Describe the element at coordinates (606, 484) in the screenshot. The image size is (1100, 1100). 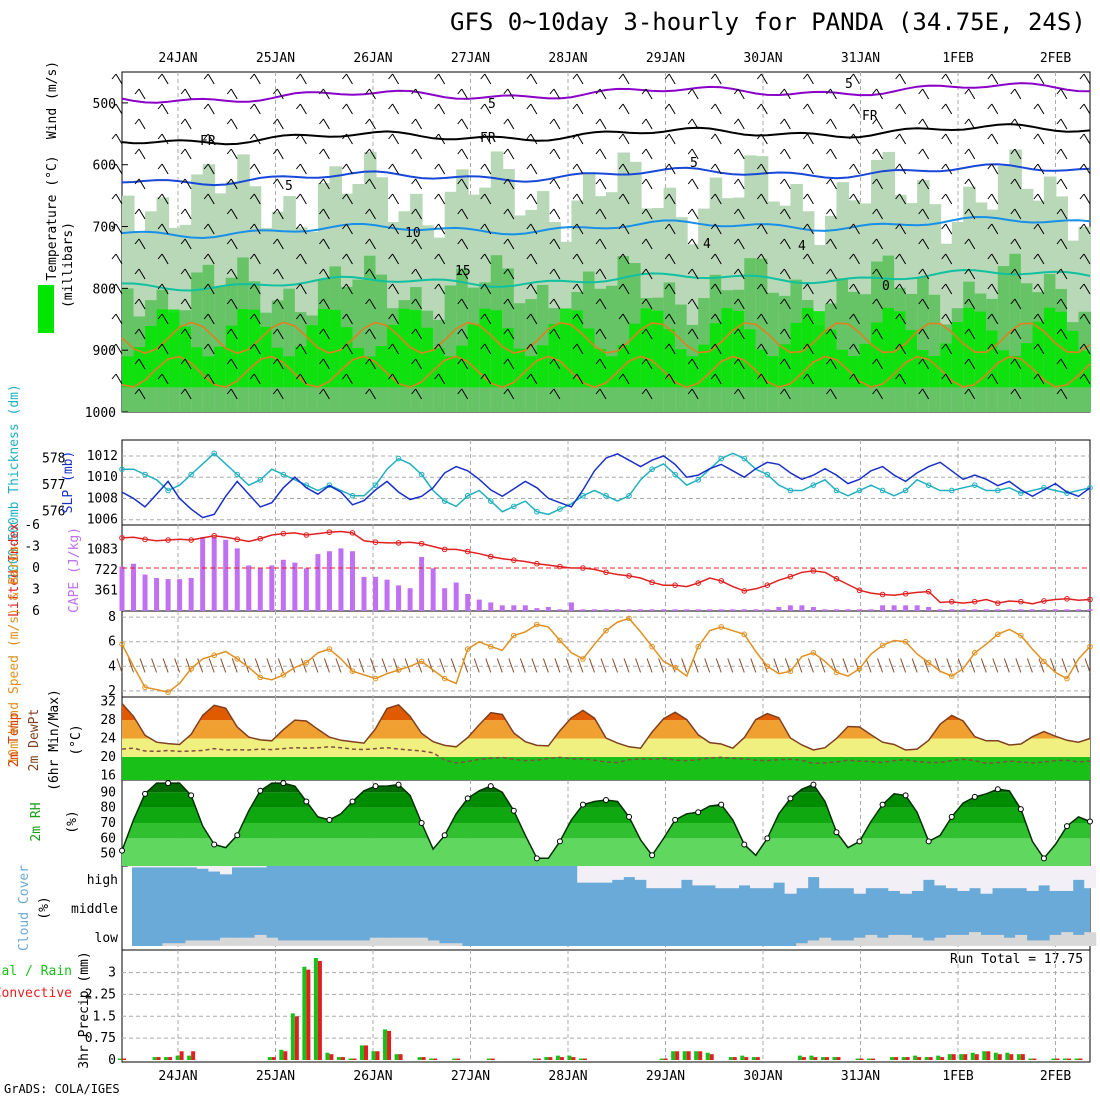
I see `thickness-line` at that location.